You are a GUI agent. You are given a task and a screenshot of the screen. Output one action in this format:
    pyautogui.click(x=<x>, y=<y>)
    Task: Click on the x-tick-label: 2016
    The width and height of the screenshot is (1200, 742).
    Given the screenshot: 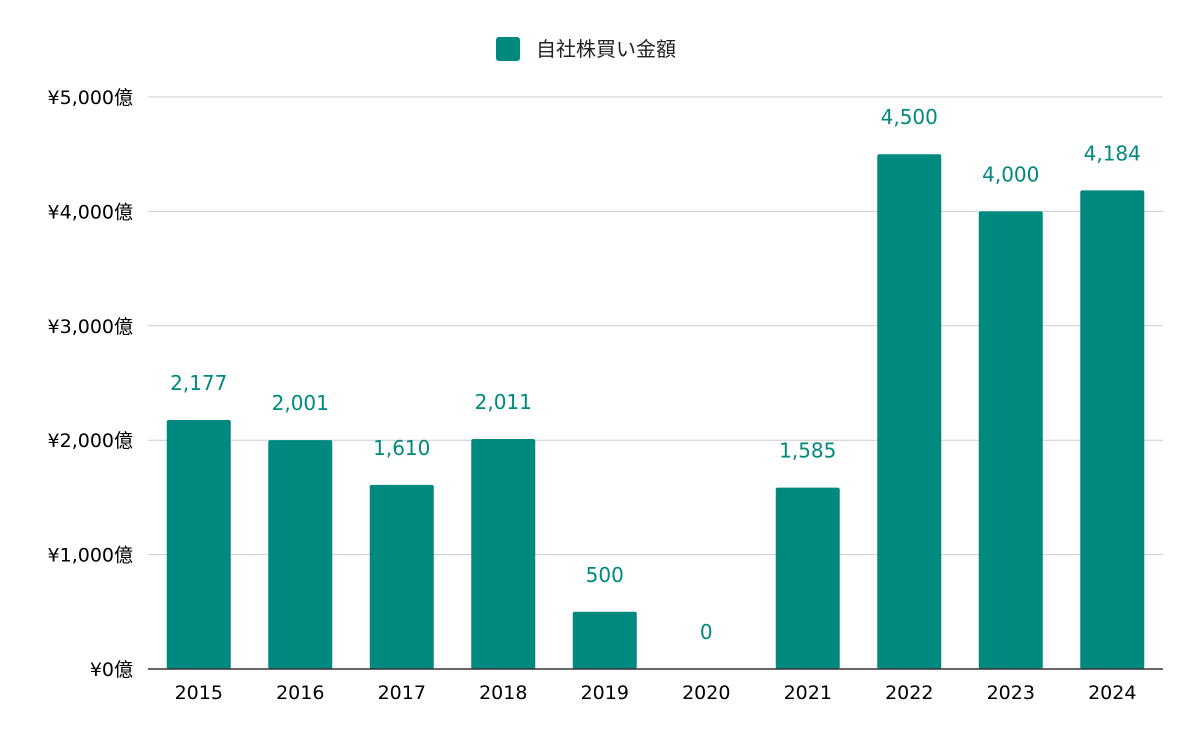 What is the action you would take?
    pyautogui.click(x=300, y=693)
    